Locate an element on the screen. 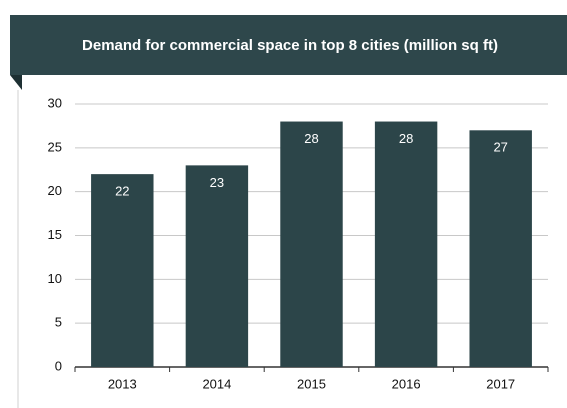  x-tick-label: 2013 is located at coordinates (122, 383).